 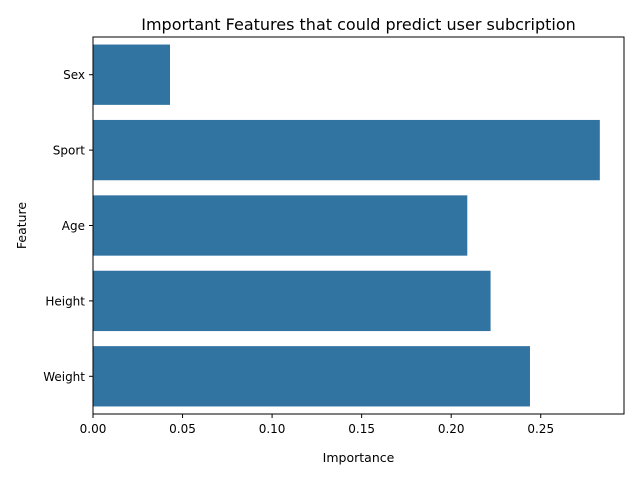 What do you see at coordinates (73, 226) in the screenshot?
I see `y-tick-label: Age` at bounding box center [73, 226].